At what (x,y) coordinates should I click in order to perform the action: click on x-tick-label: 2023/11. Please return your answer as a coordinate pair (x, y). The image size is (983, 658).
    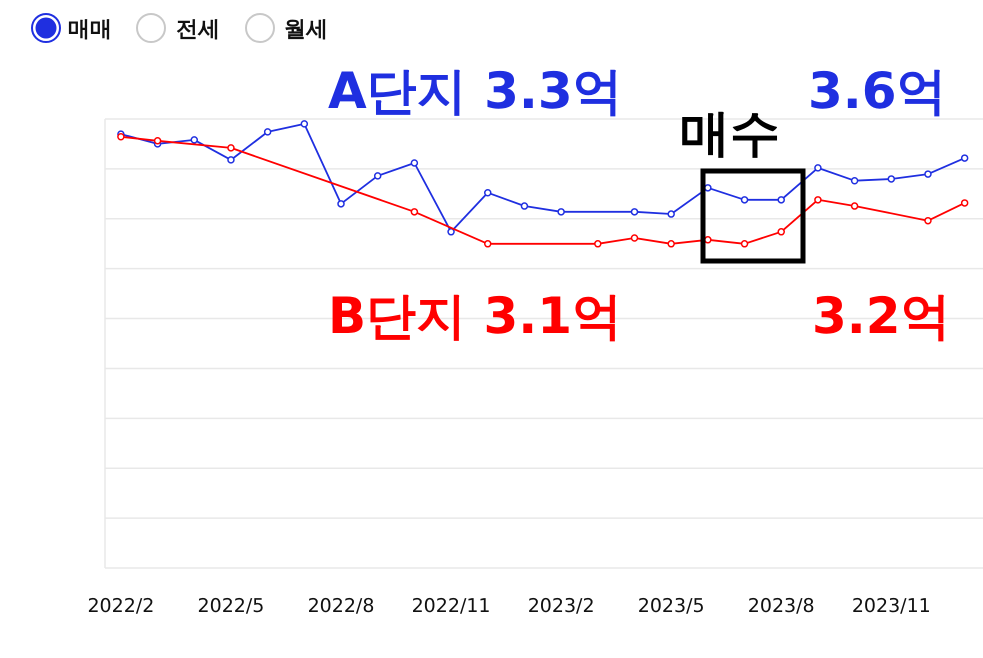
    Looking at the image, I should click on (891, 606).